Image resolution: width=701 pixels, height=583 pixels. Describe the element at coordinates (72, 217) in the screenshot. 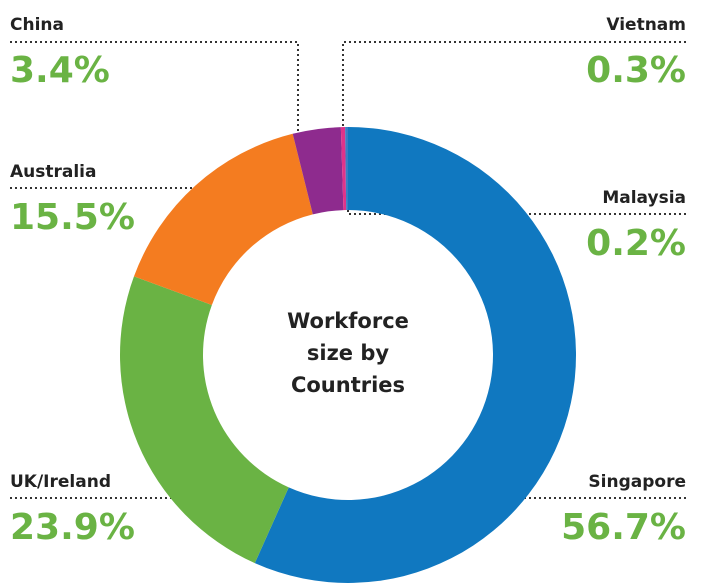

I see `value-label: 15.5%` at that location.